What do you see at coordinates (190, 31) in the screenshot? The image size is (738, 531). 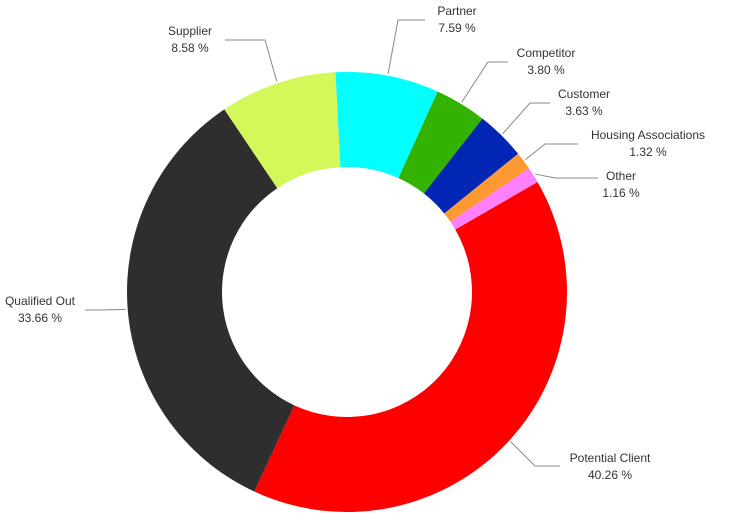 I see `slice-label: Supplier` at bounding box center [190, 31].